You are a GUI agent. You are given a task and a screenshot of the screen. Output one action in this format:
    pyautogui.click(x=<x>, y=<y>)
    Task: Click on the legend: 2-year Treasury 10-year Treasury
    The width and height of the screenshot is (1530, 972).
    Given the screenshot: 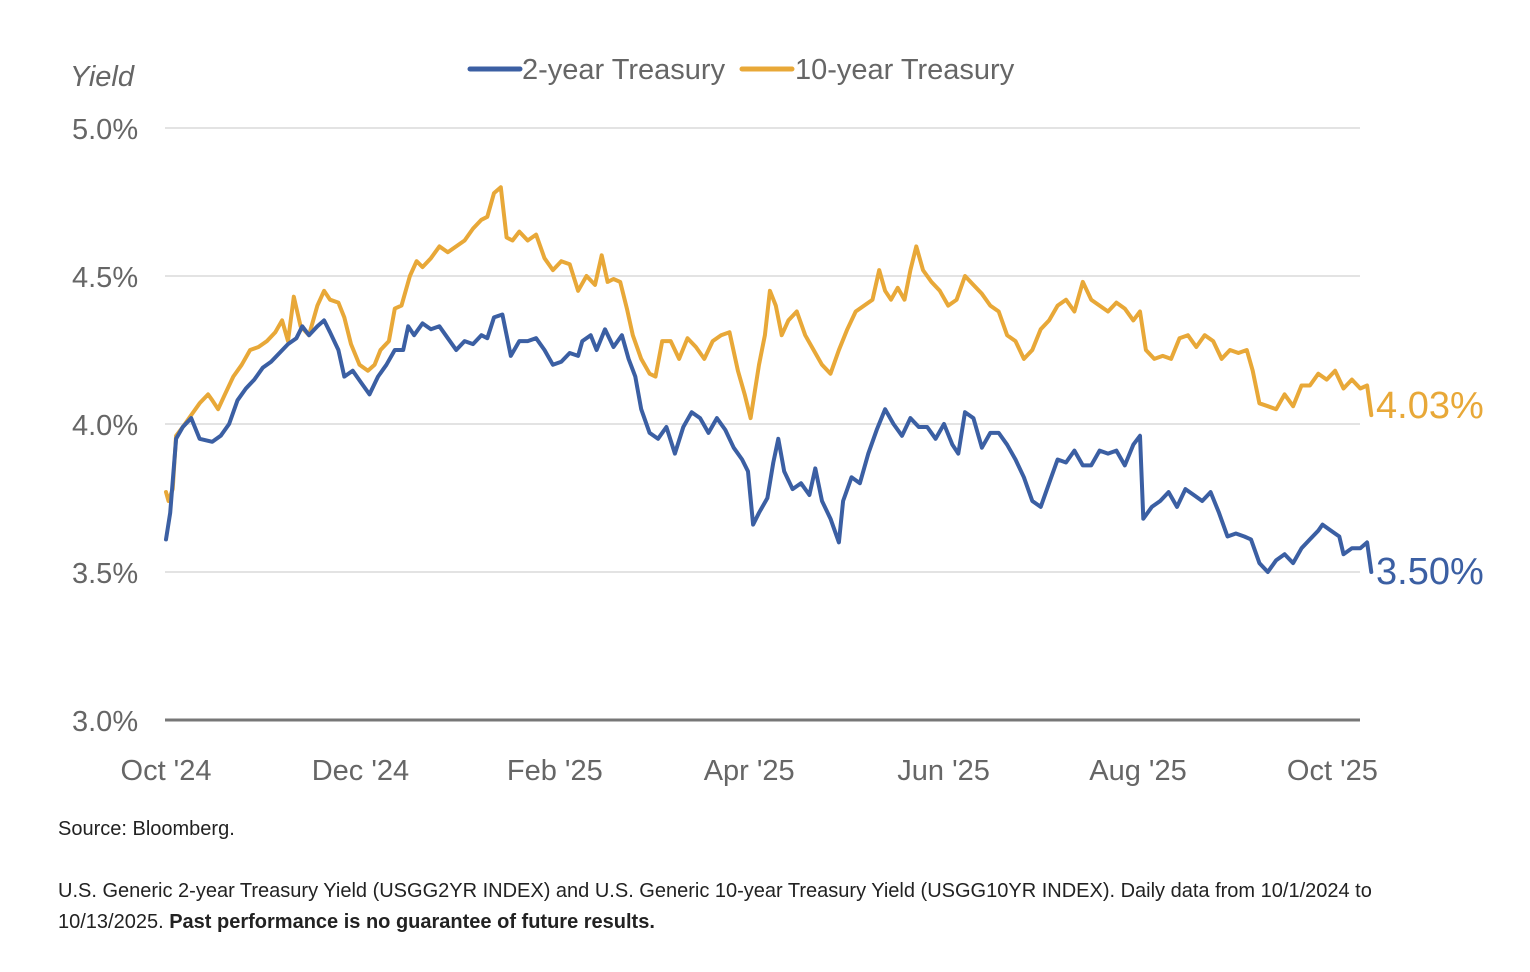 What is the action you would take?
    pyautogui.click(x=741, y=70)
    